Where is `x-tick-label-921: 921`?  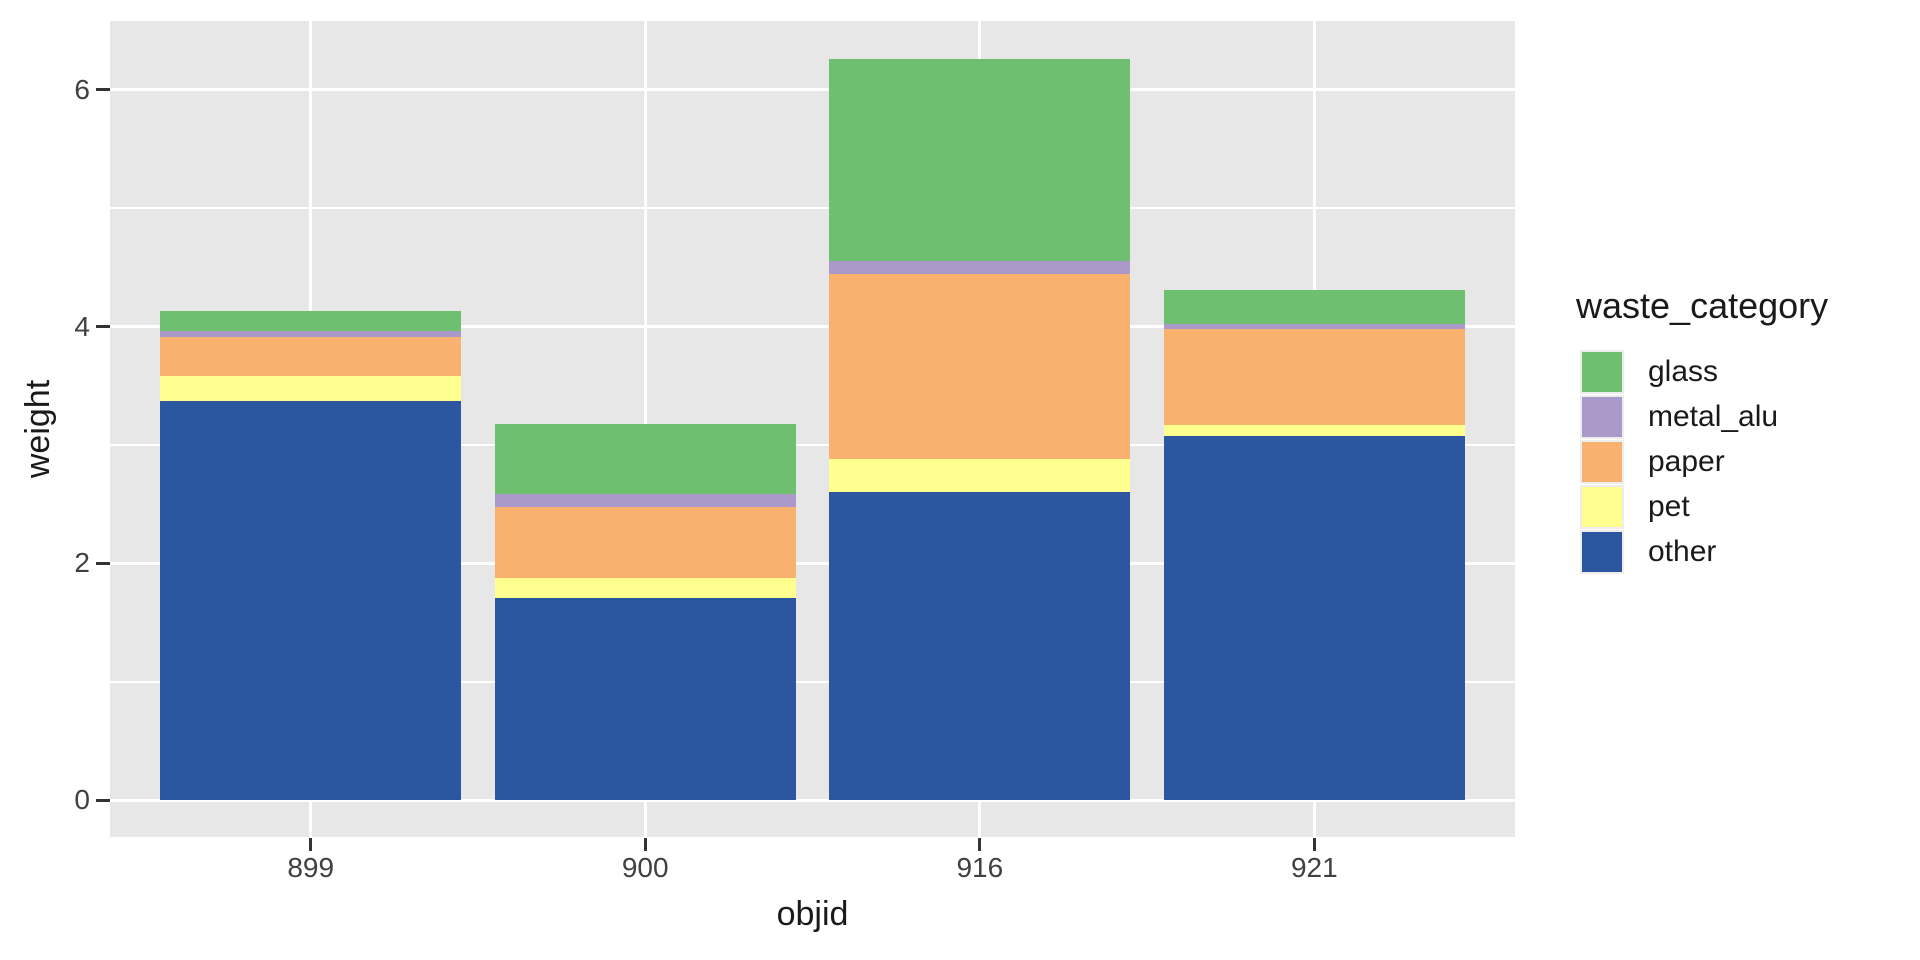
x-tick-label-921: 921 is located at coordinates (1314, 867).